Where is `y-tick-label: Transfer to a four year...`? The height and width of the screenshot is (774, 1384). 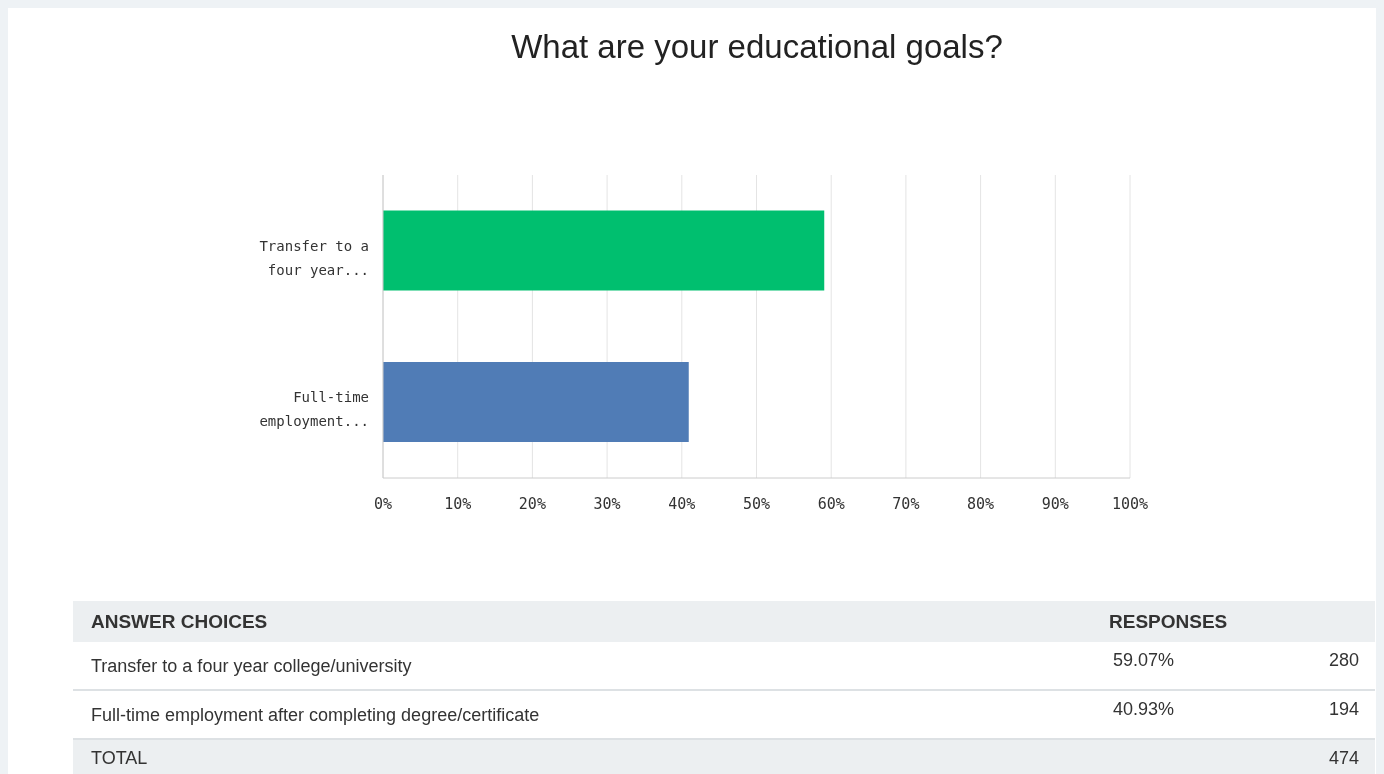 y-tick-label: Transfer to a four year... is located at coordinates (314, 257).